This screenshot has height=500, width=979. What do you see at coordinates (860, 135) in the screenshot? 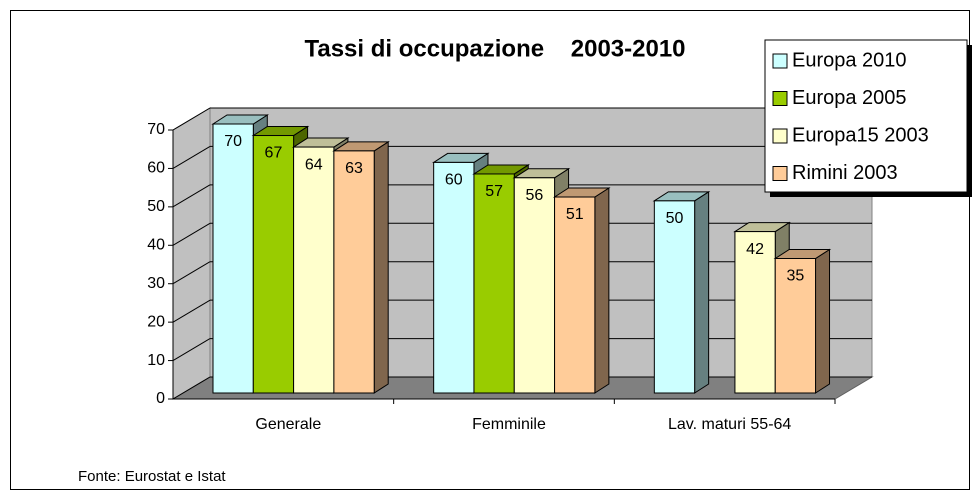
I see `legend-label: Europa15 2003` at bounding box center [860, 135].